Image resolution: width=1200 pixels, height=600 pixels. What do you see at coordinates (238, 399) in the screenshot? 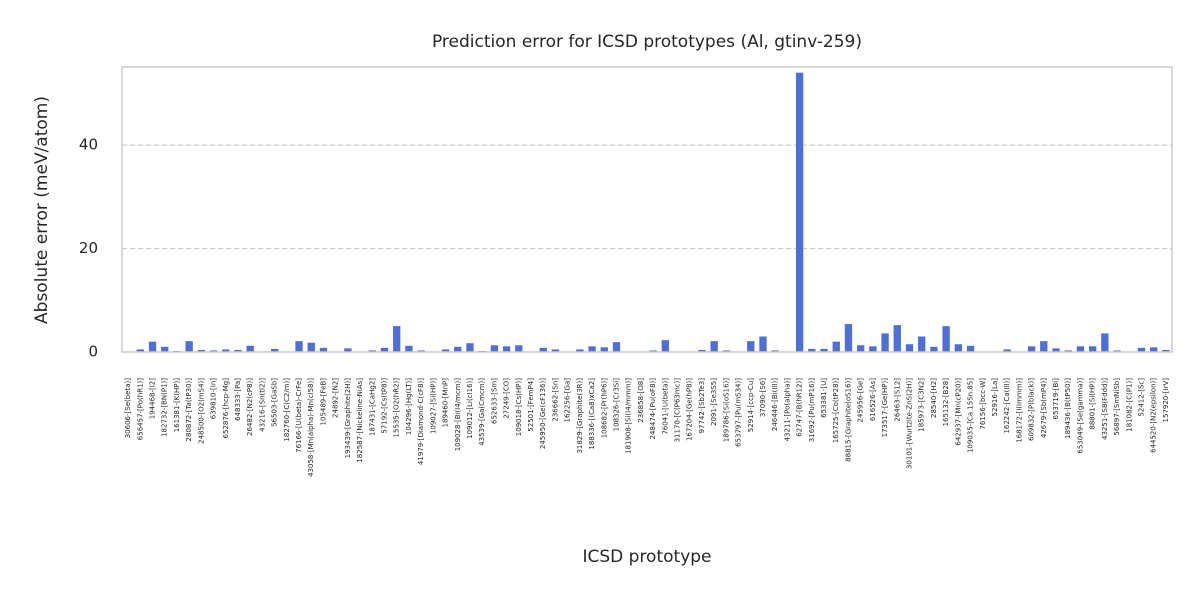
I see `x-tick-label: 648333-[Pa]` at bounding box center [238, 399].